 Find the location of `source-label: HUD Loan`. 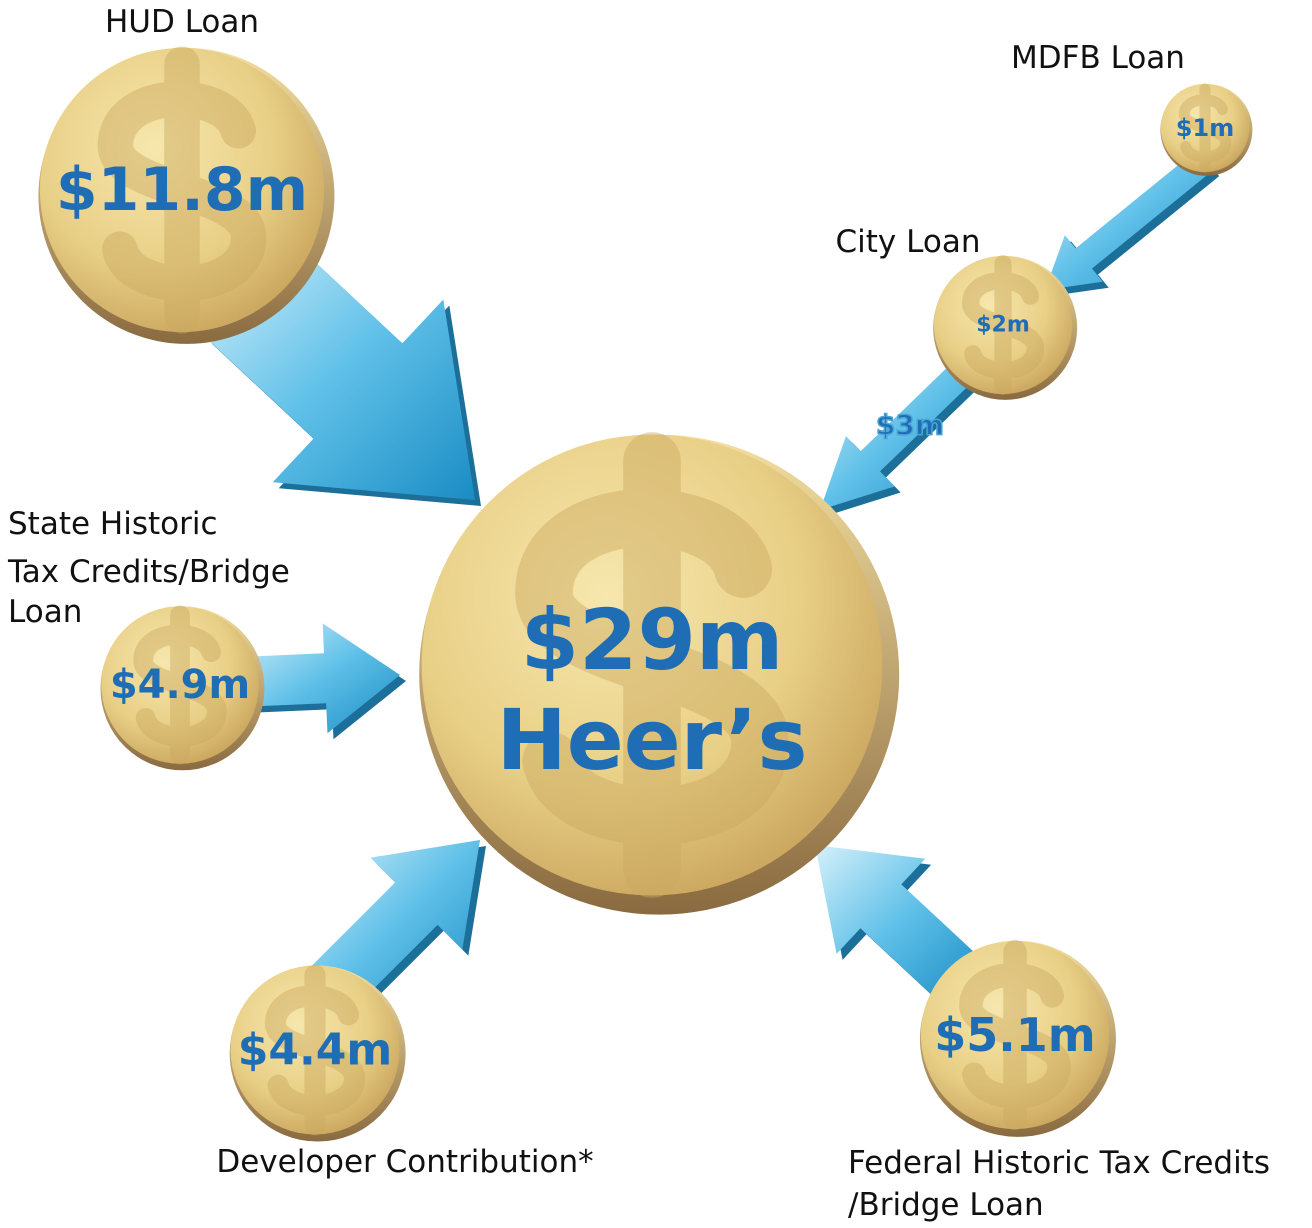

source-label: HUD Loan is located at coordinates (182, 22).